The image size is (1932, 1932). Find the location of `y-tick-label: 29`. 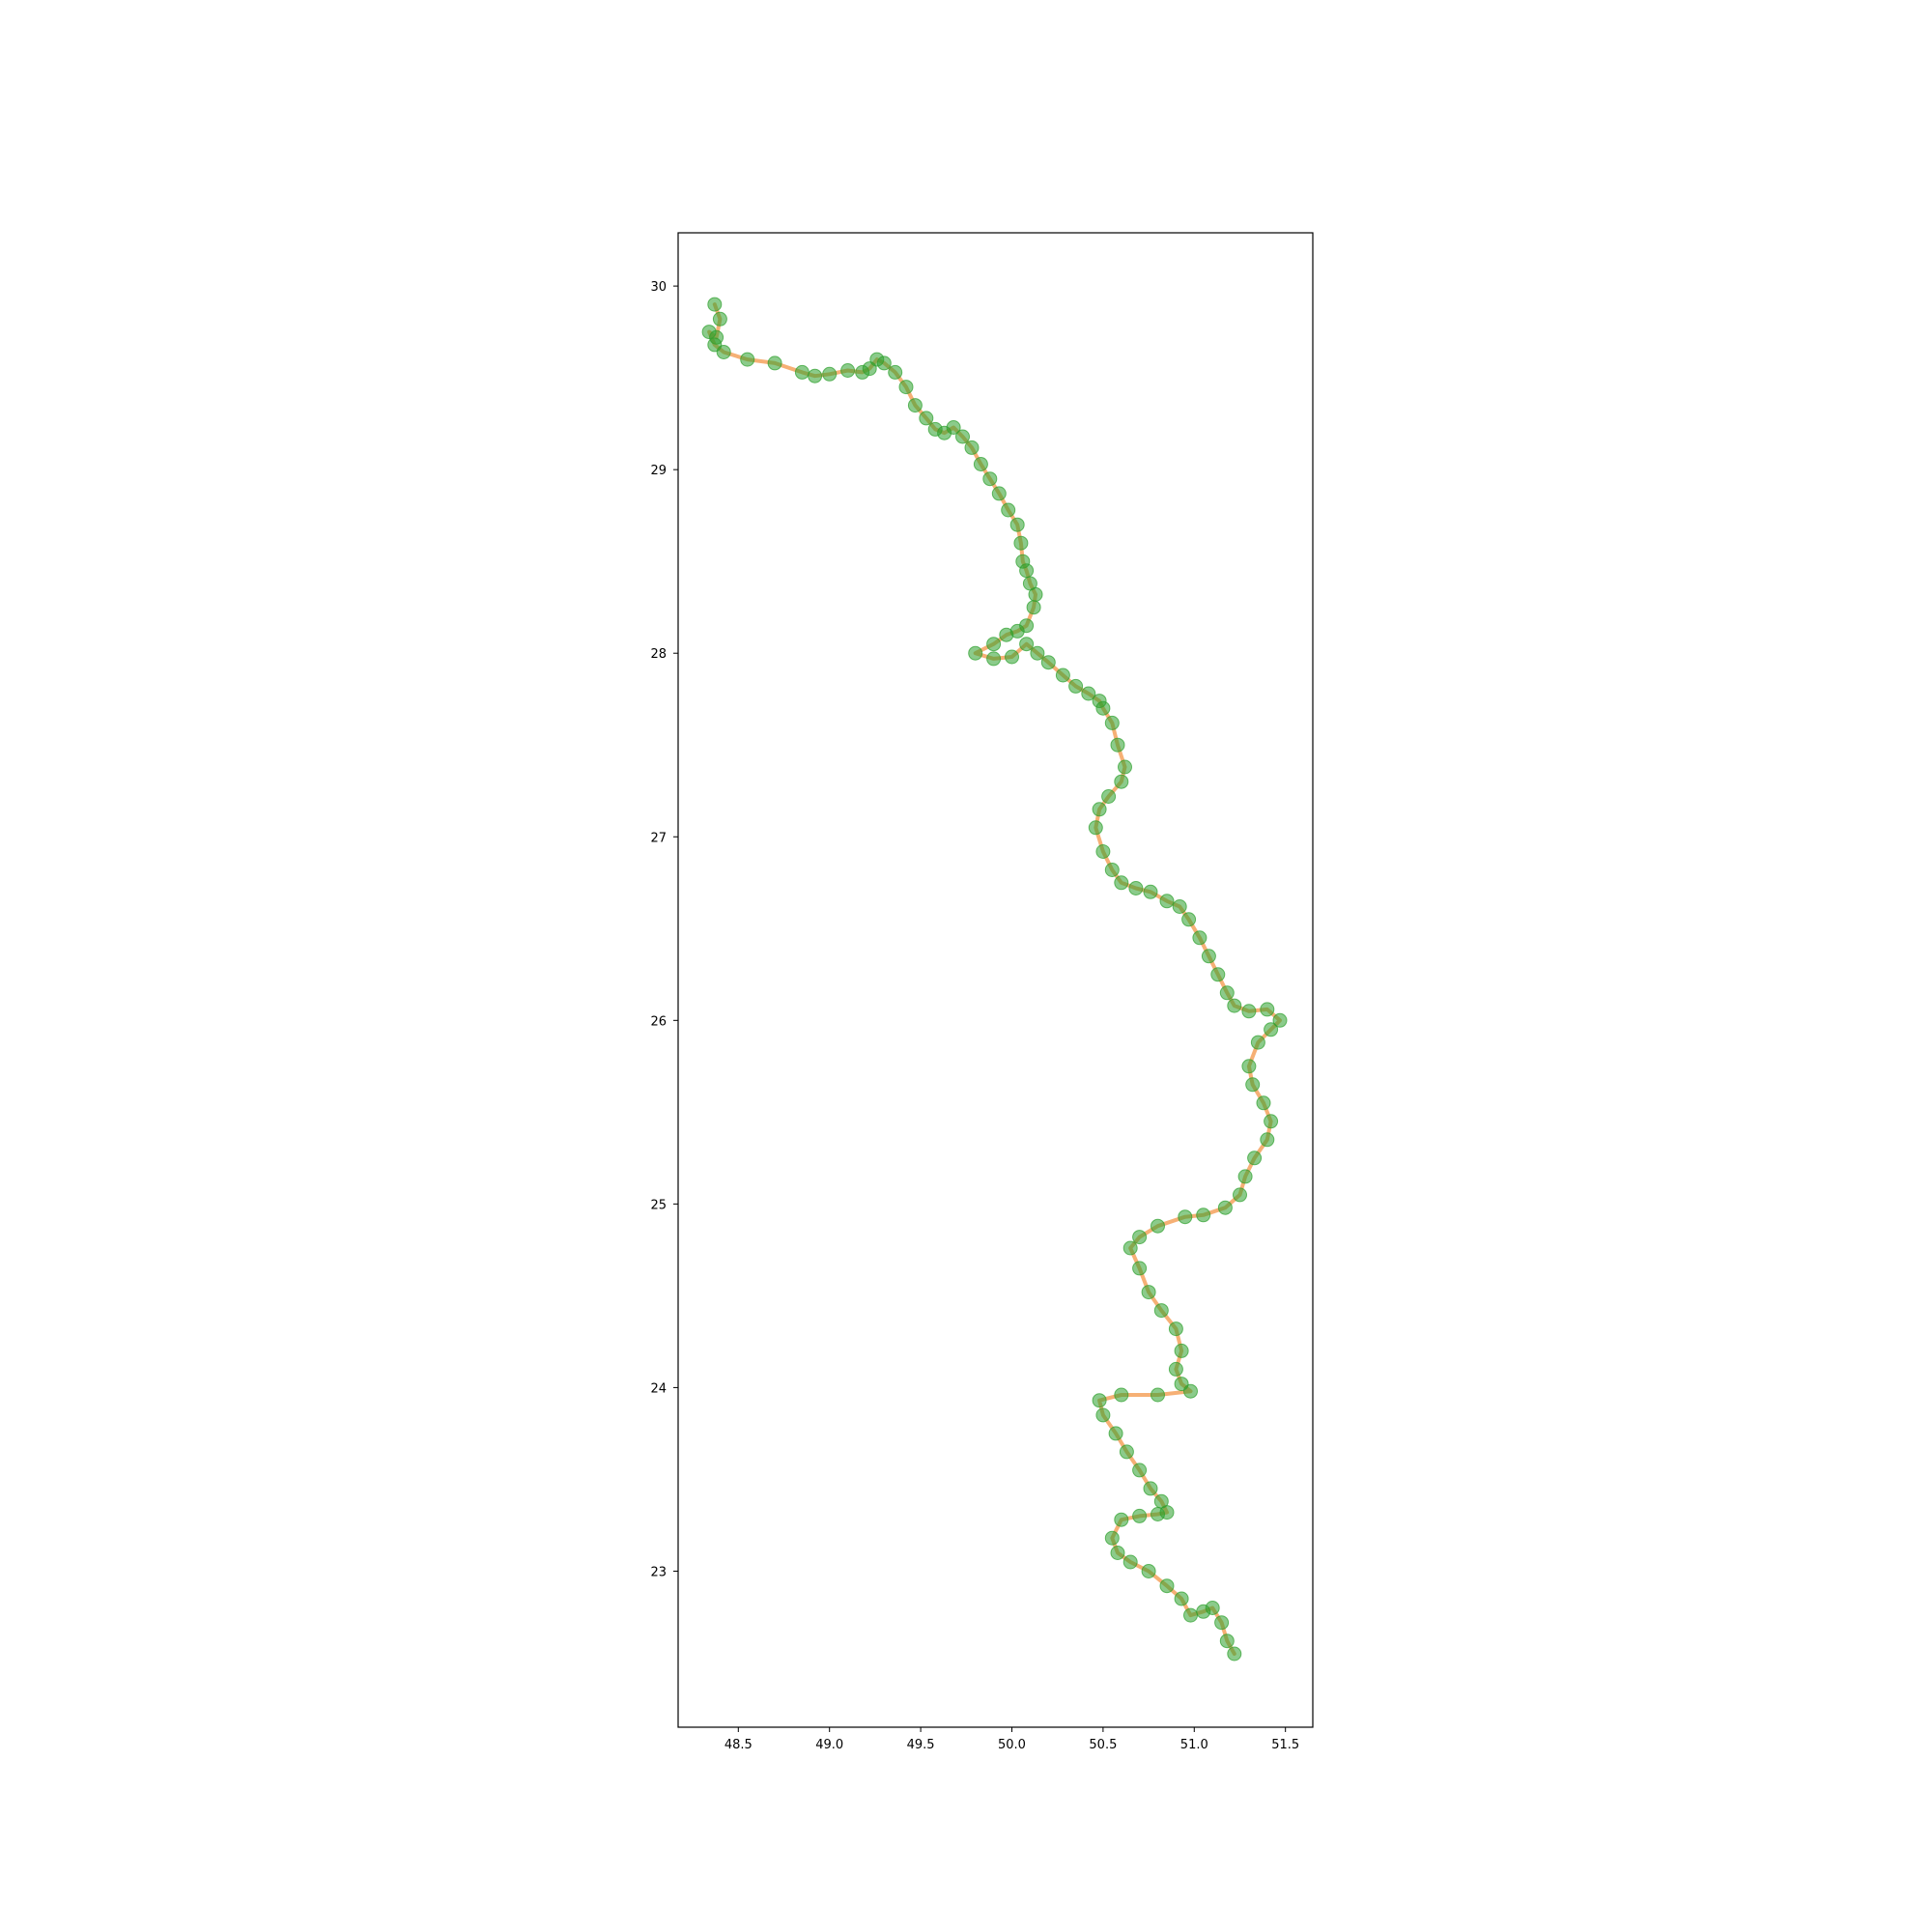

y-tick-label: 29 is located at coordinates (658, 471).